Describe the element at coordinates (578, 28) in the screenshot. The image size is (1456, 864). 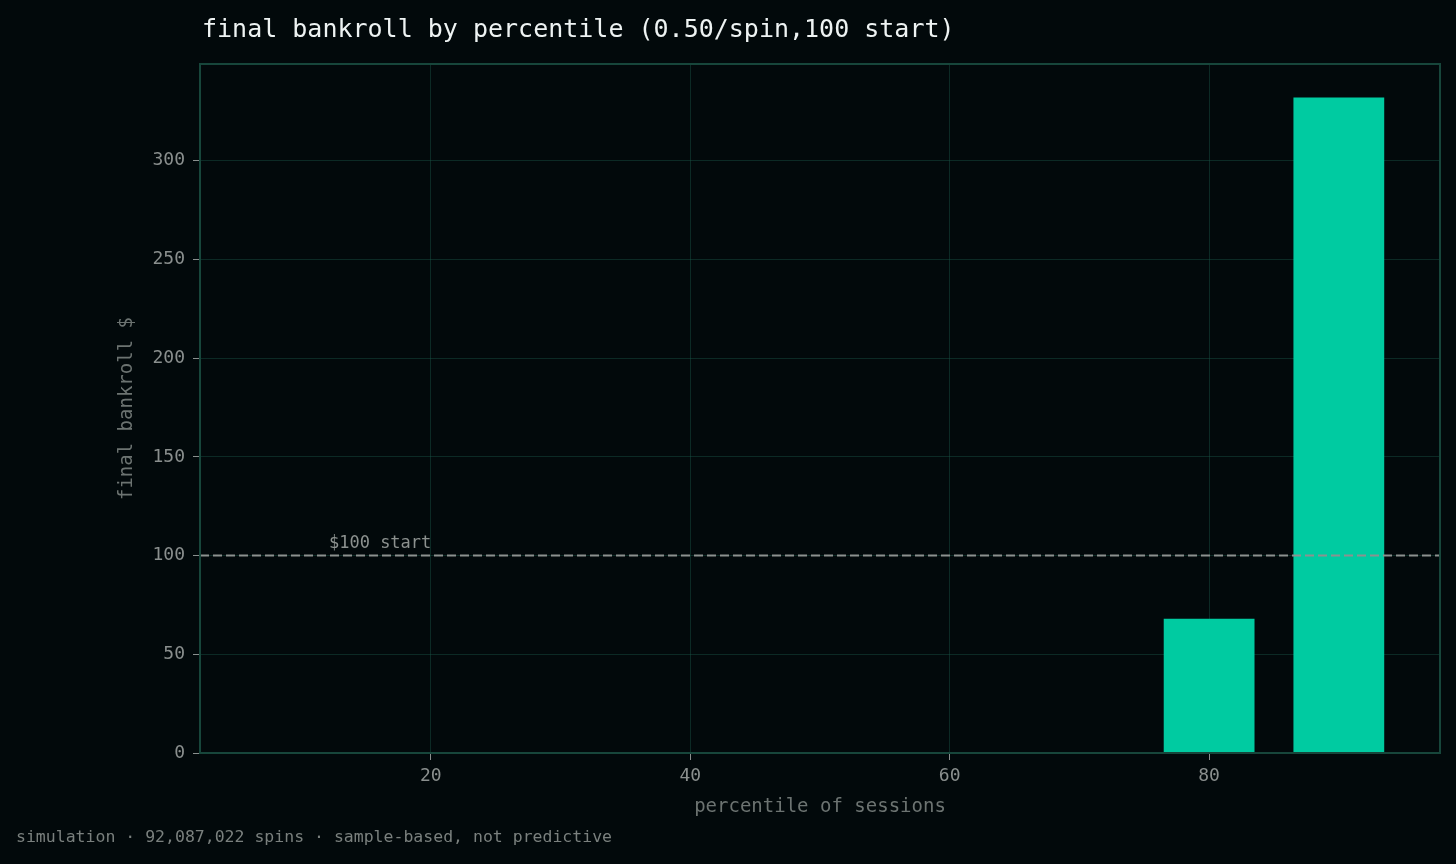
I see `chart-title: final bankroll by percentile (0.50/spin,100 start)` at that location.